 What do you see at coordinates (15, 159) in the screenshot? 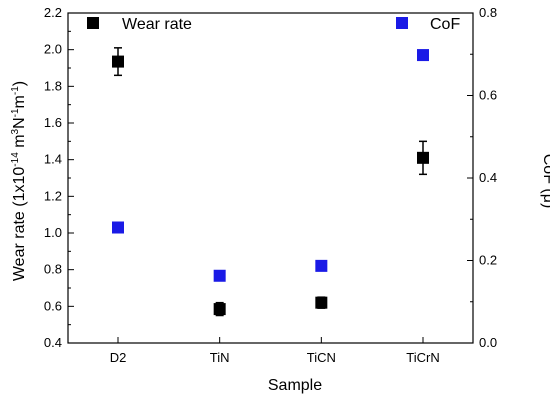
I see `y-left-title-exp1: -14` at bounding box center [15, 159].